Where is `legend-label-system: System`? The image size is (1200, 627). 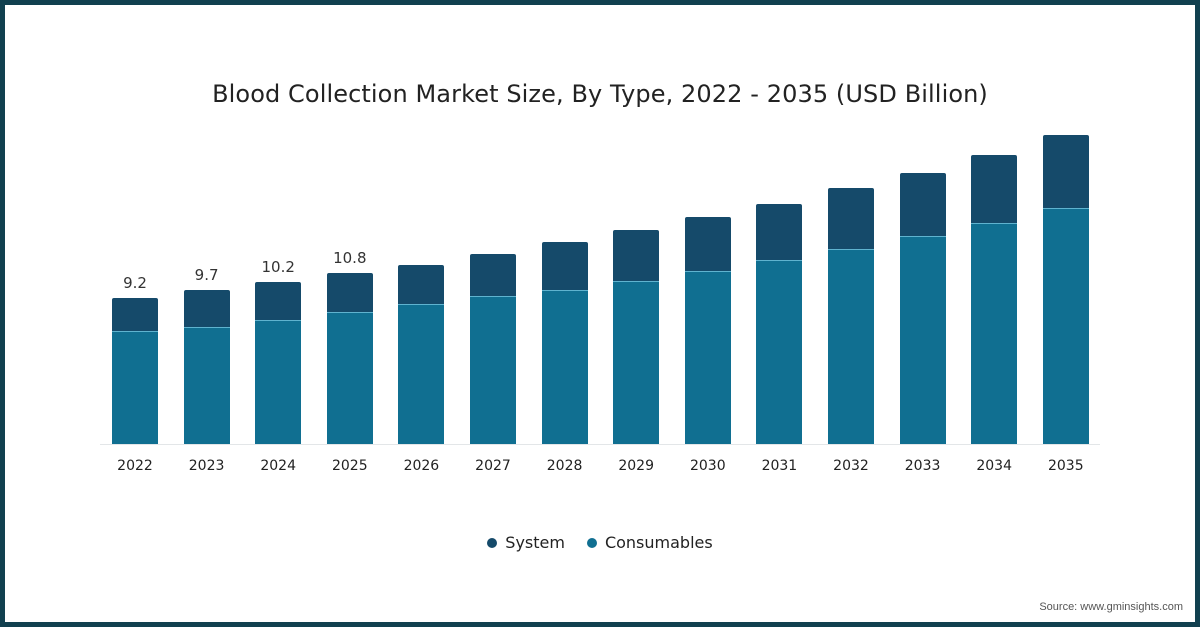 legend-label-system: System is located at coordinates (535, 542).